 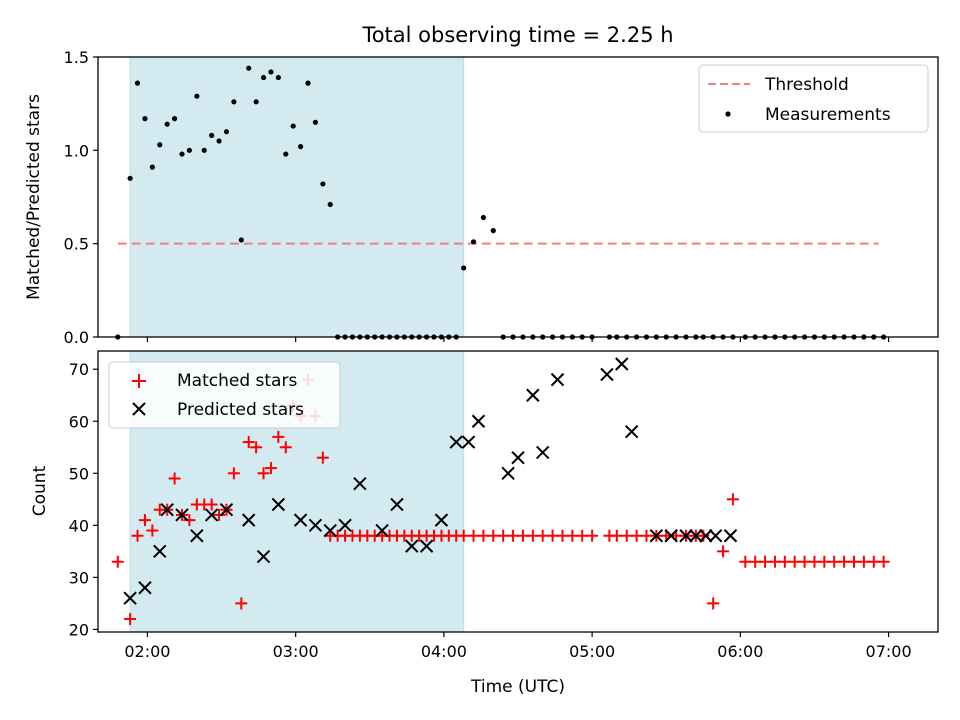 I want to click on x-tick-label: 04:00, so click(x=444, y=651).